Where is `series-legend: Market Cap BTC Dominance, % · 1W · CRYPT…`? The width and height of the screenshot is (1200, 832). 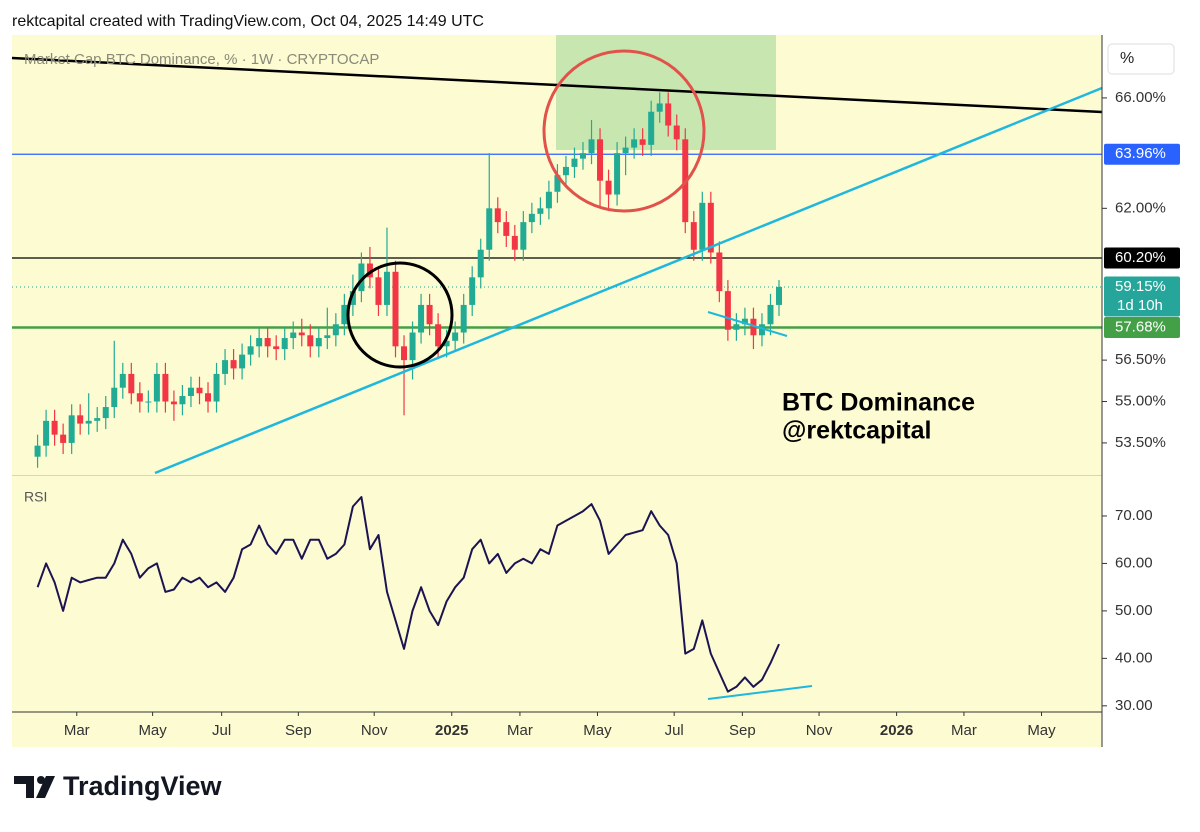
series-legend: Market Cap BTC Dominance, % · 1W · CRYPT… is located at coordinates (201, 59).